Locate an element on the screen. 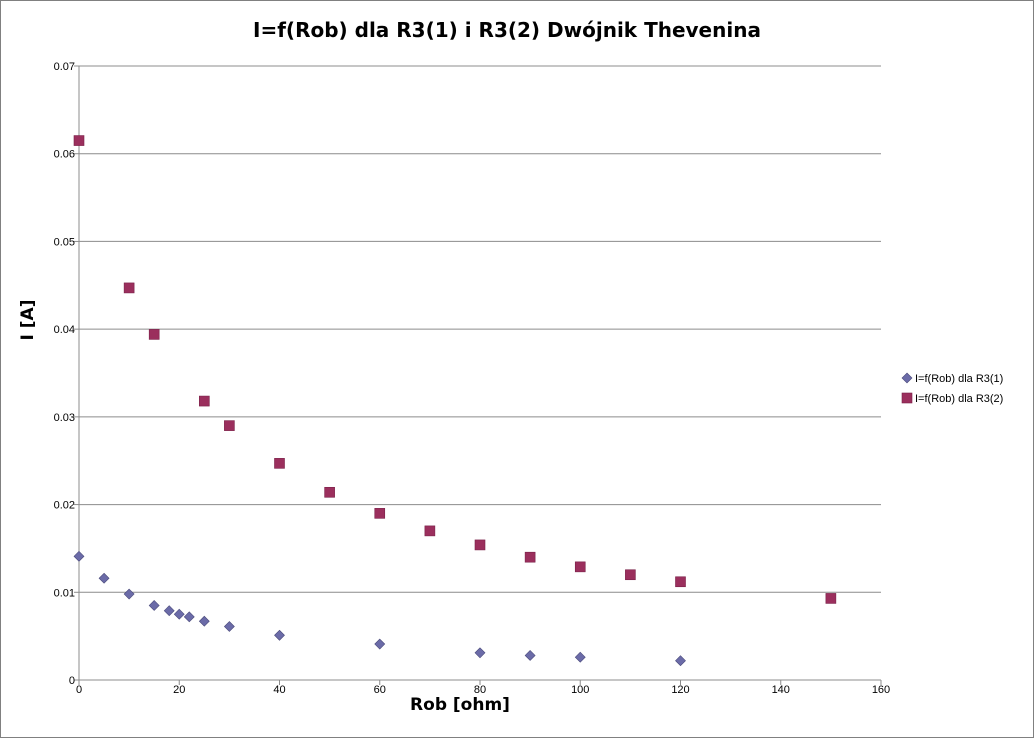  x-tick-label: 100 is located at coordinates (580, 690).